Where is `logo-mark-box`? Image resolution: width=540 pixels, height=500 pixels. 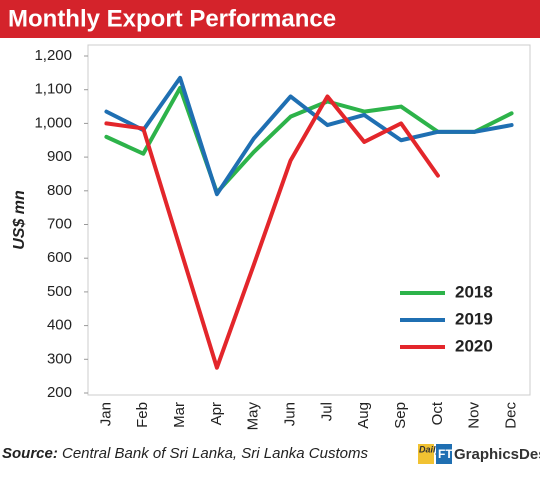
logo-mark-box is located at coordinates (444, 454).